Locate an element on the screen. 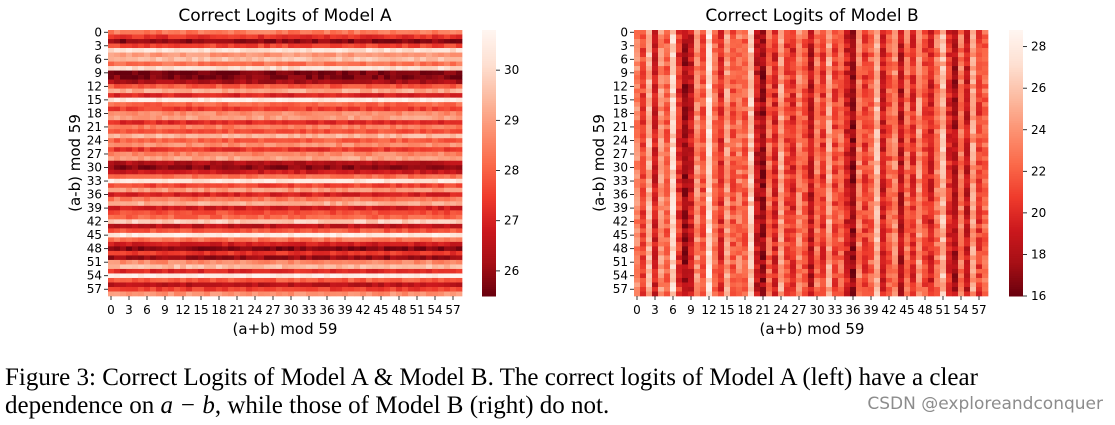 This screenshot has width=1115, height=425. x-axis-label-model-a: (a+b) mod 59 is located at coordinates (285, 329).